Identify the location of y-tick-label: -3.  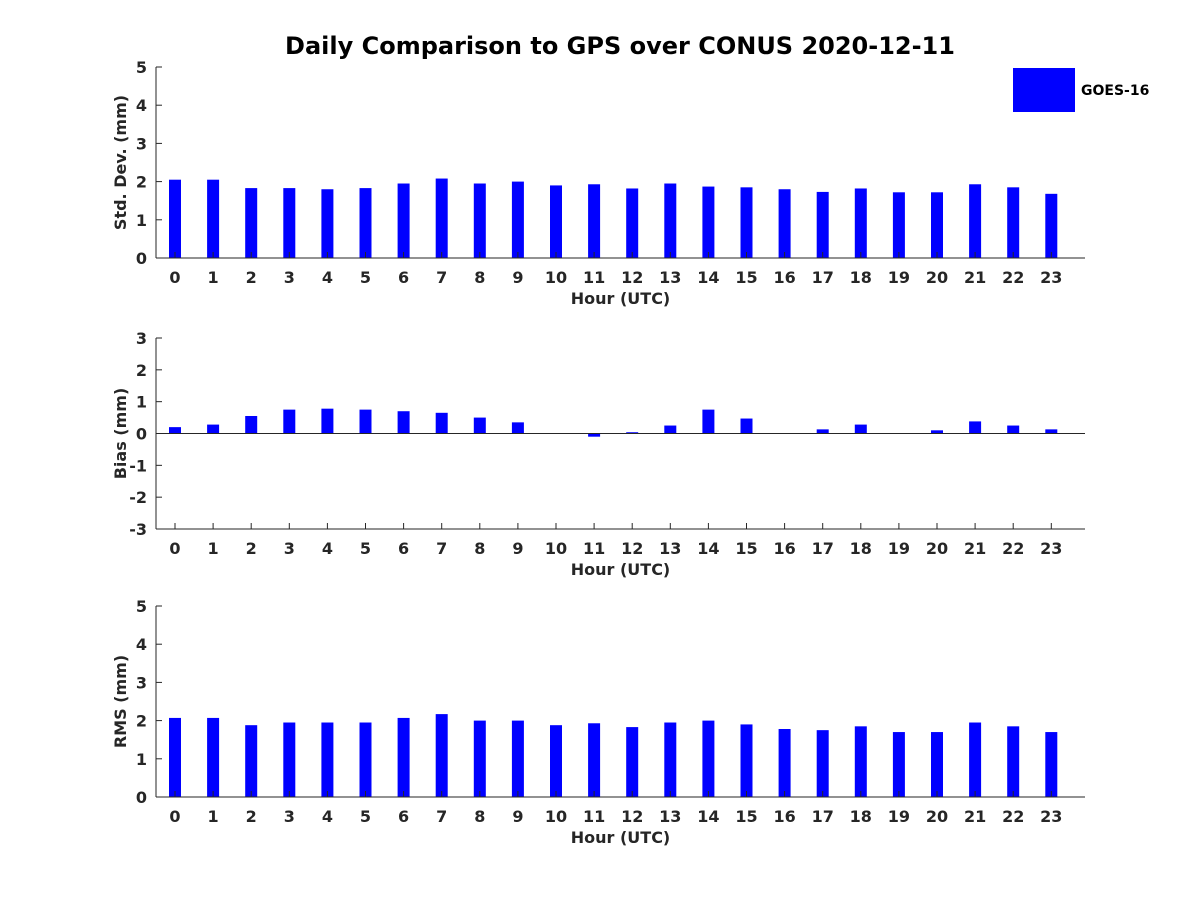
(138, 529).